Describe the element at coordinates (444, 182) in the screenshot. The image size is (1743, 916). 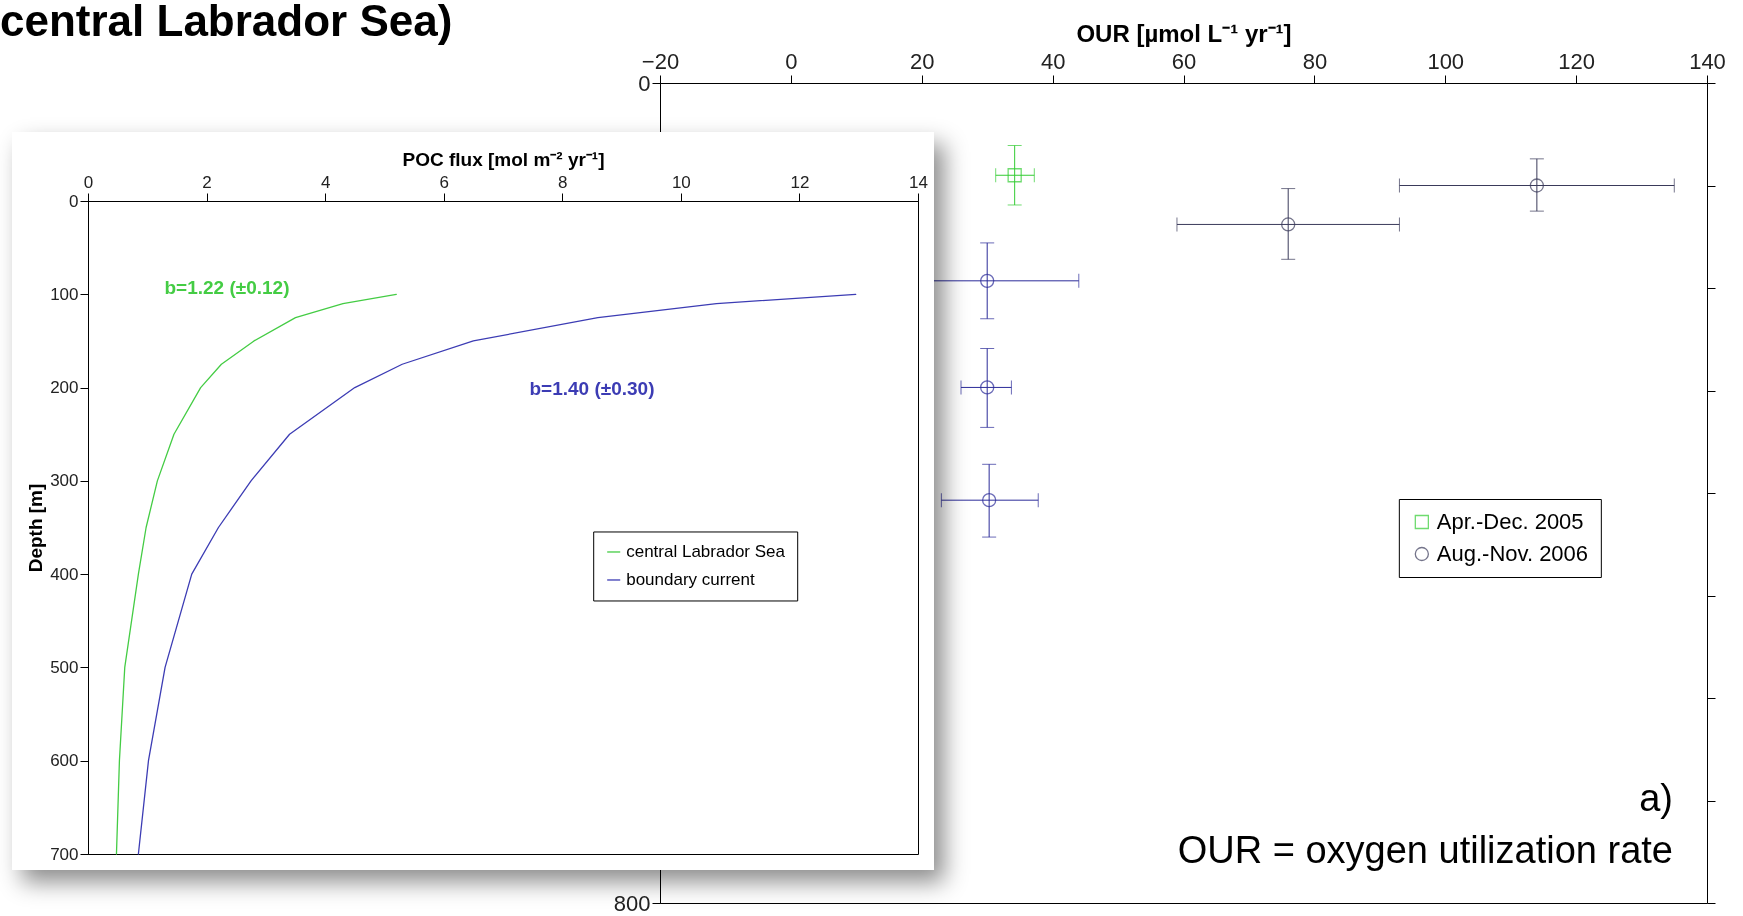
I see `x-tick-label: 6` at that location.